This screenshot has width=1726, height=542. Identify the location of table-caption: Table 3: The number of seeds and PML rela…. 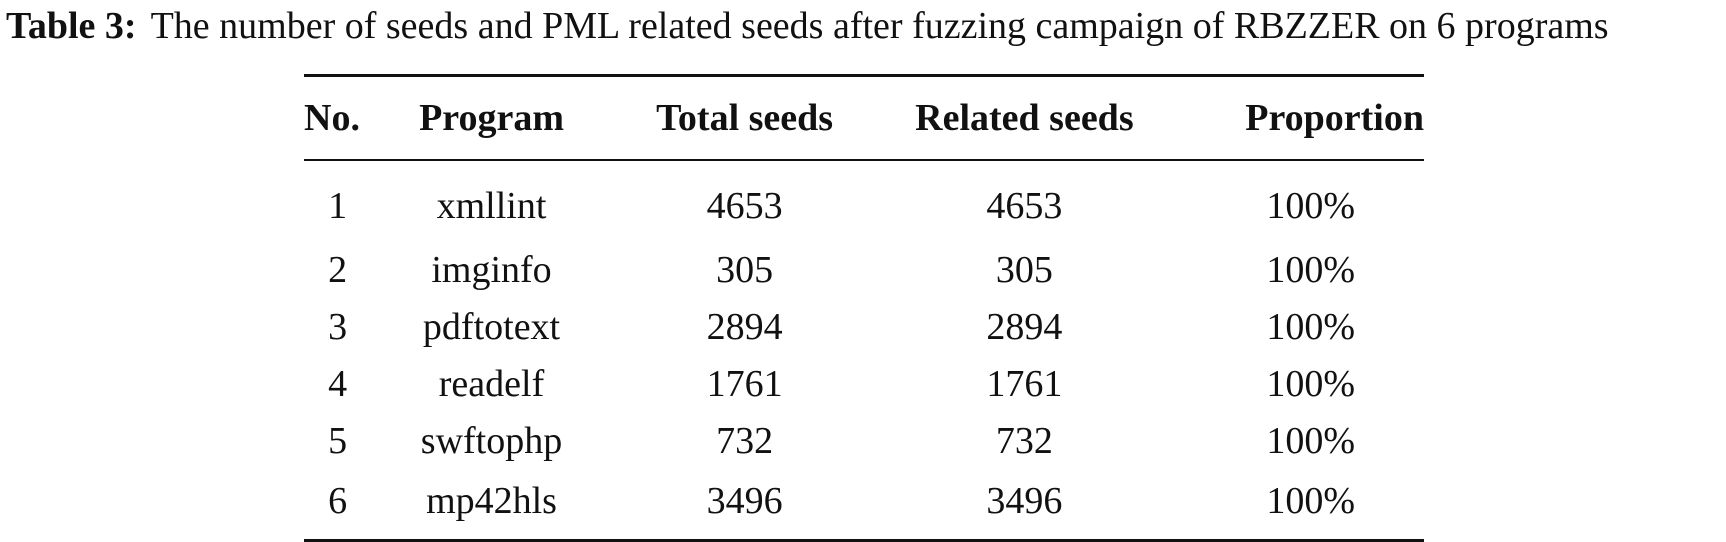
(863, 28).